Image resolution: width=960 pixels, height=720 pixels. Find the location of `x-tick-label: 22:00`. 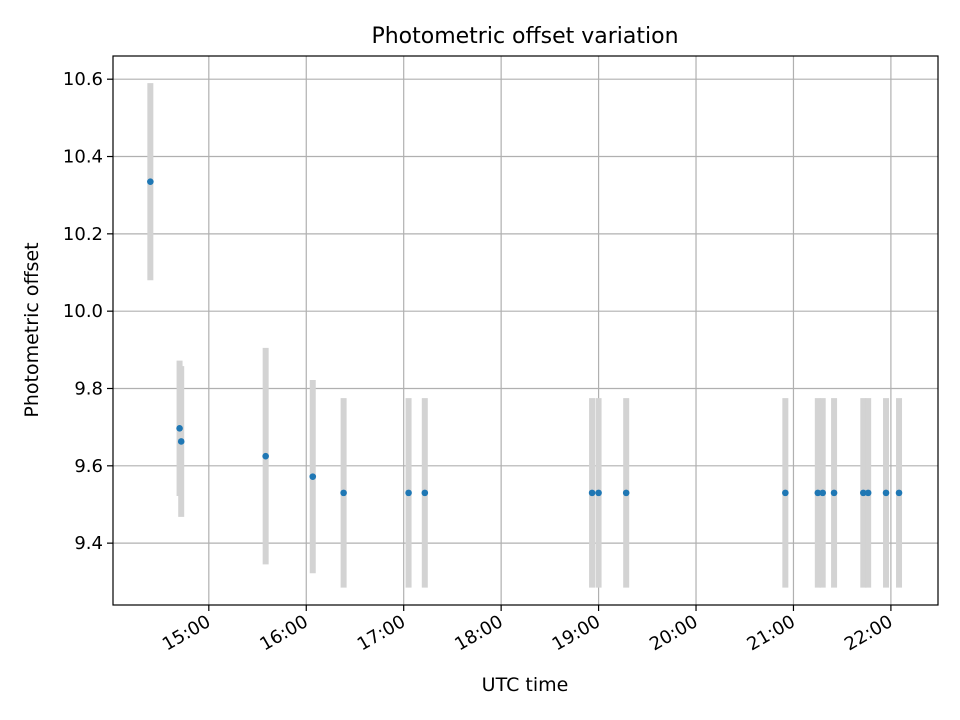

x-tick-label: 22:00 is located at coordinates (868, 633).